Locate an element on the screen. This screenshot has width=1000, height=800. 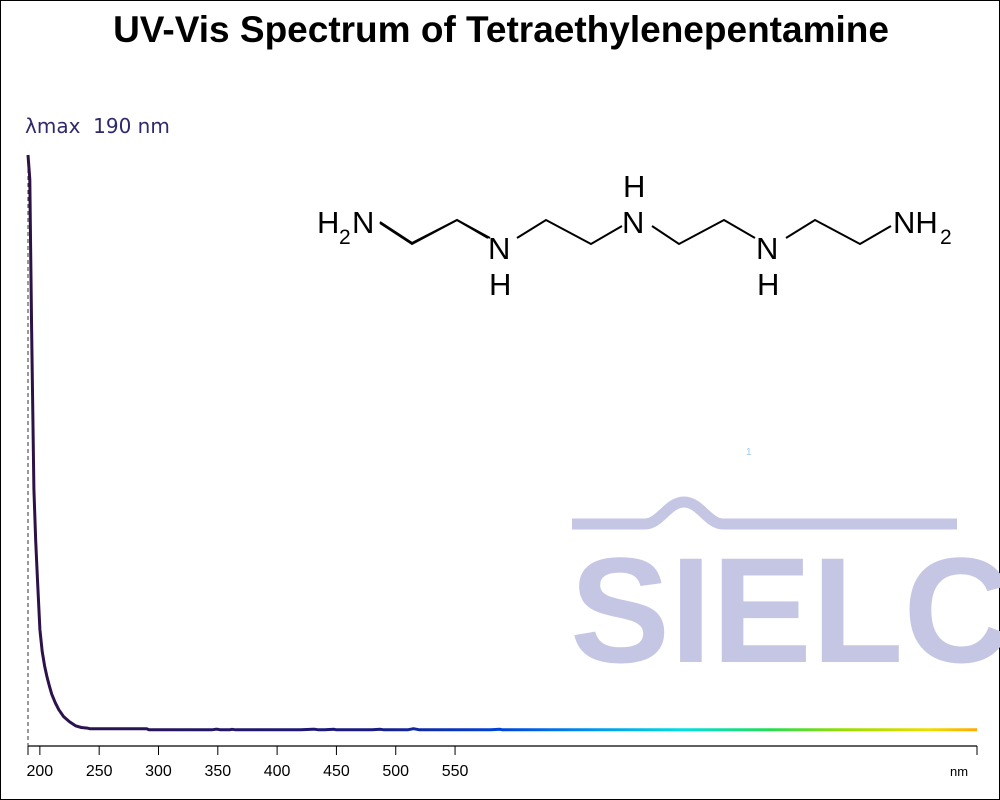
atom-n-left: N is located at coordinates (363, 222).